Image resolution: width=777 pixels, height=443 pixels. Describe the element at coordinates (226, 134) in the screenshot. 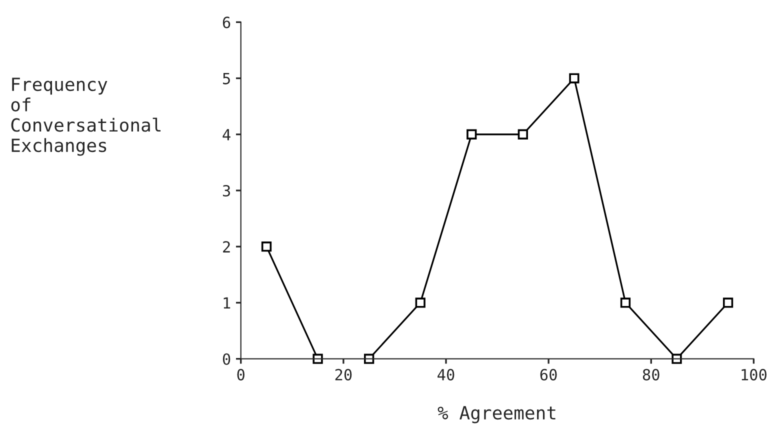

I see `y-tick-label: 4` at that location.